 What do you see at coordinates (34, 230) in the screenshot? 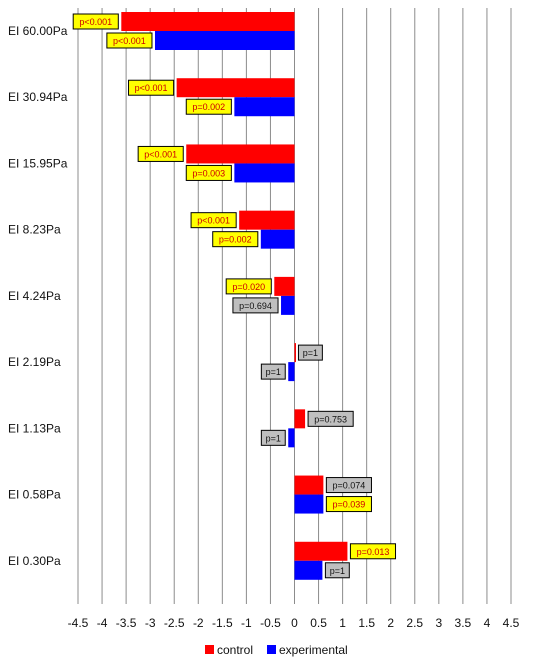
I see `category-label: EI 8.23Pa` at bounding box center [34, 230].